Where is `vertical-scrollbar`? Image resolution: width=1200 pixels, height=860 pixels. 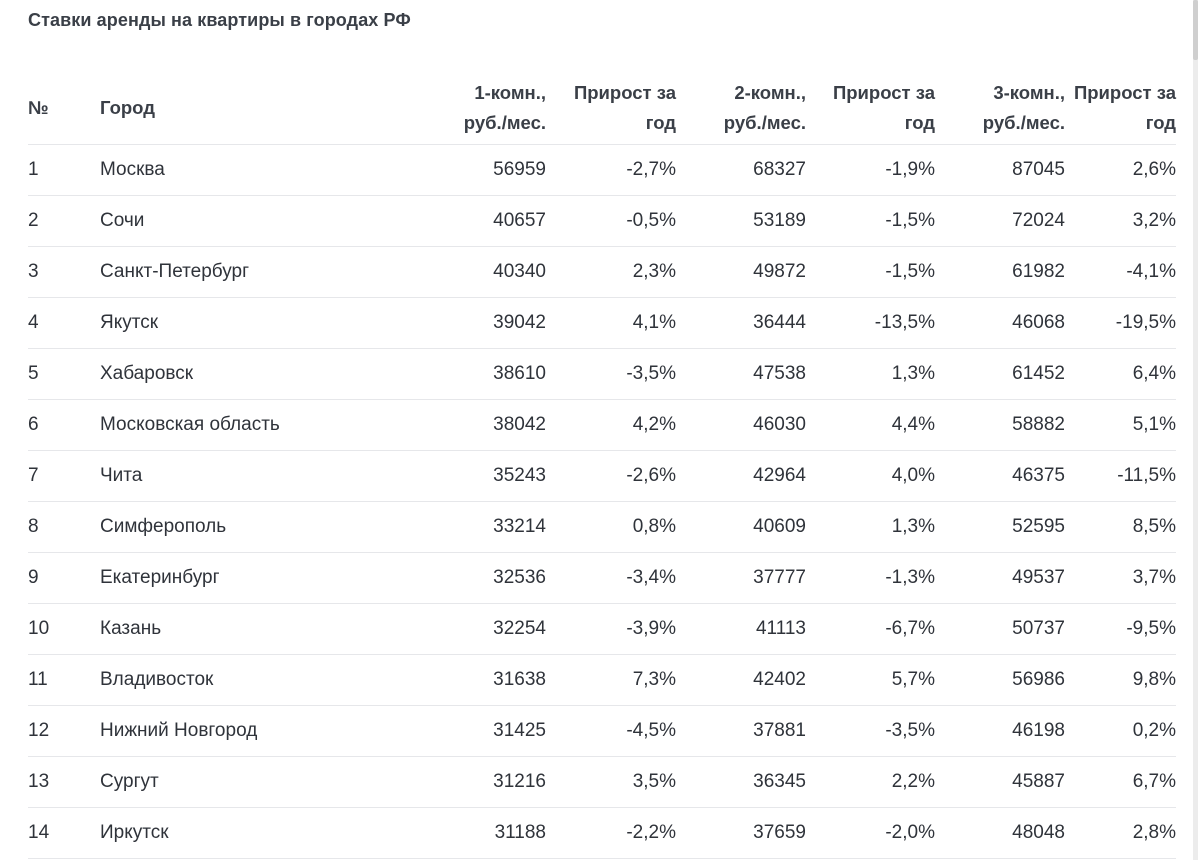 vertical-scrollbar is located at coordinates (1195, 430).